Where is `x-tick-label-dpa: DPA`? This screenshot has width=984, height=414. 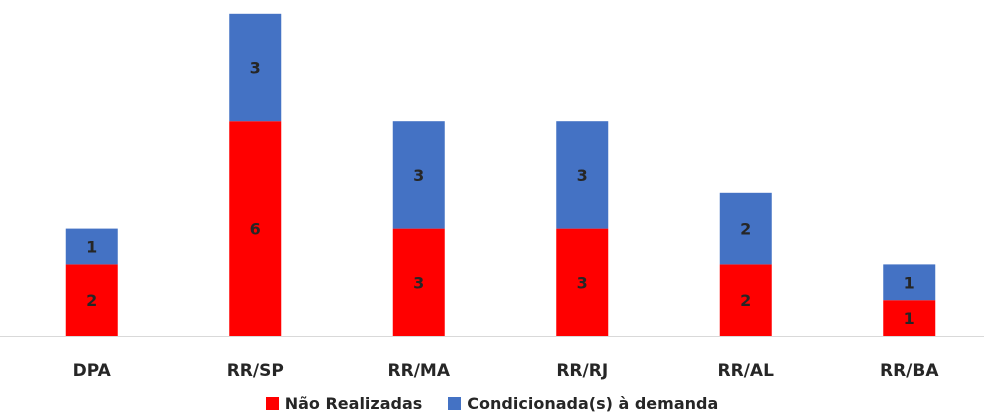 x-tick-label-dpa: DPA is located at coordinates (92, 371).